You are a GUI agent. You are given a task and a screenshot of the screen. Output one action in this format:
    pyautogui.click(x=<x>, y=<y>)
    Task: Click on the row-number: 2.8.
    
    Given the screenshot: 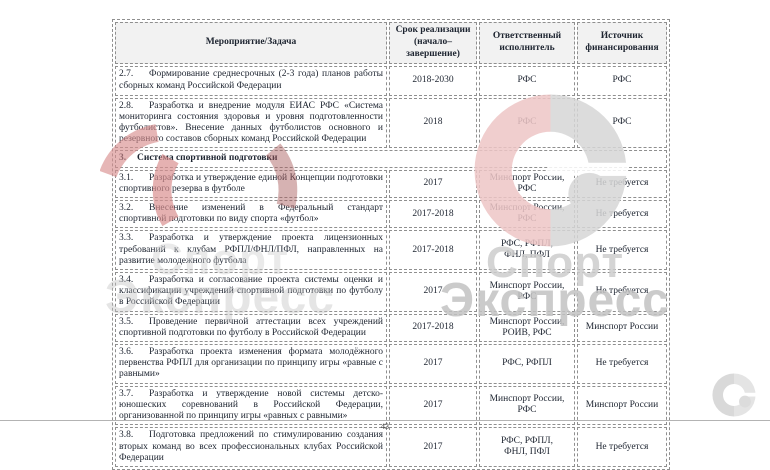 What is the action you would take?
    pyautogui.click(x=126, y=105)
    